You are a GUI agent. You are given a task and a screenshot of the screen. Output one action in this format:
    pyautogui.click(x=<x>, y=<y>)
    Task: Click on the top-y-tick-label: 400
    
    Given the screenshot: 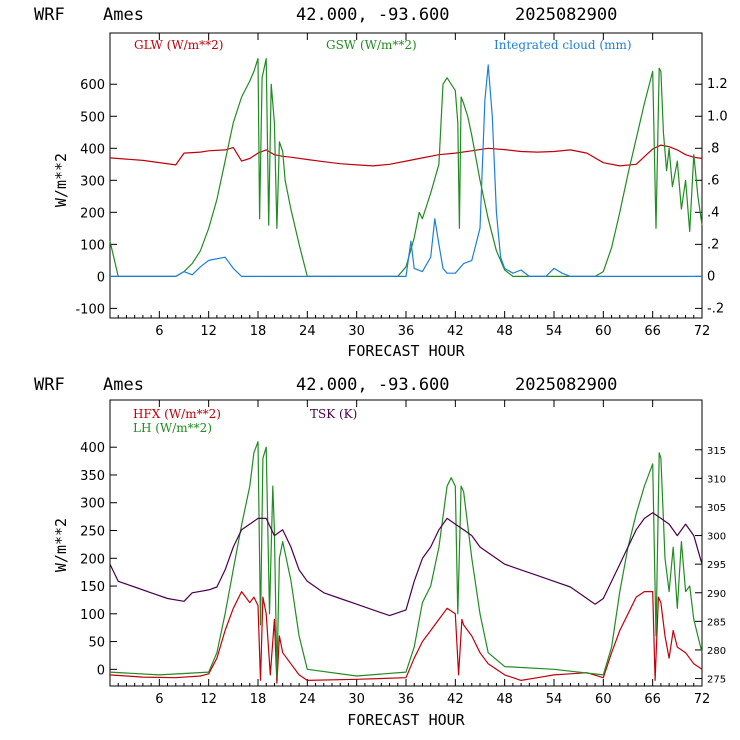 What is the action you would take?
    pyautogui.click(x=92, y=149)
    